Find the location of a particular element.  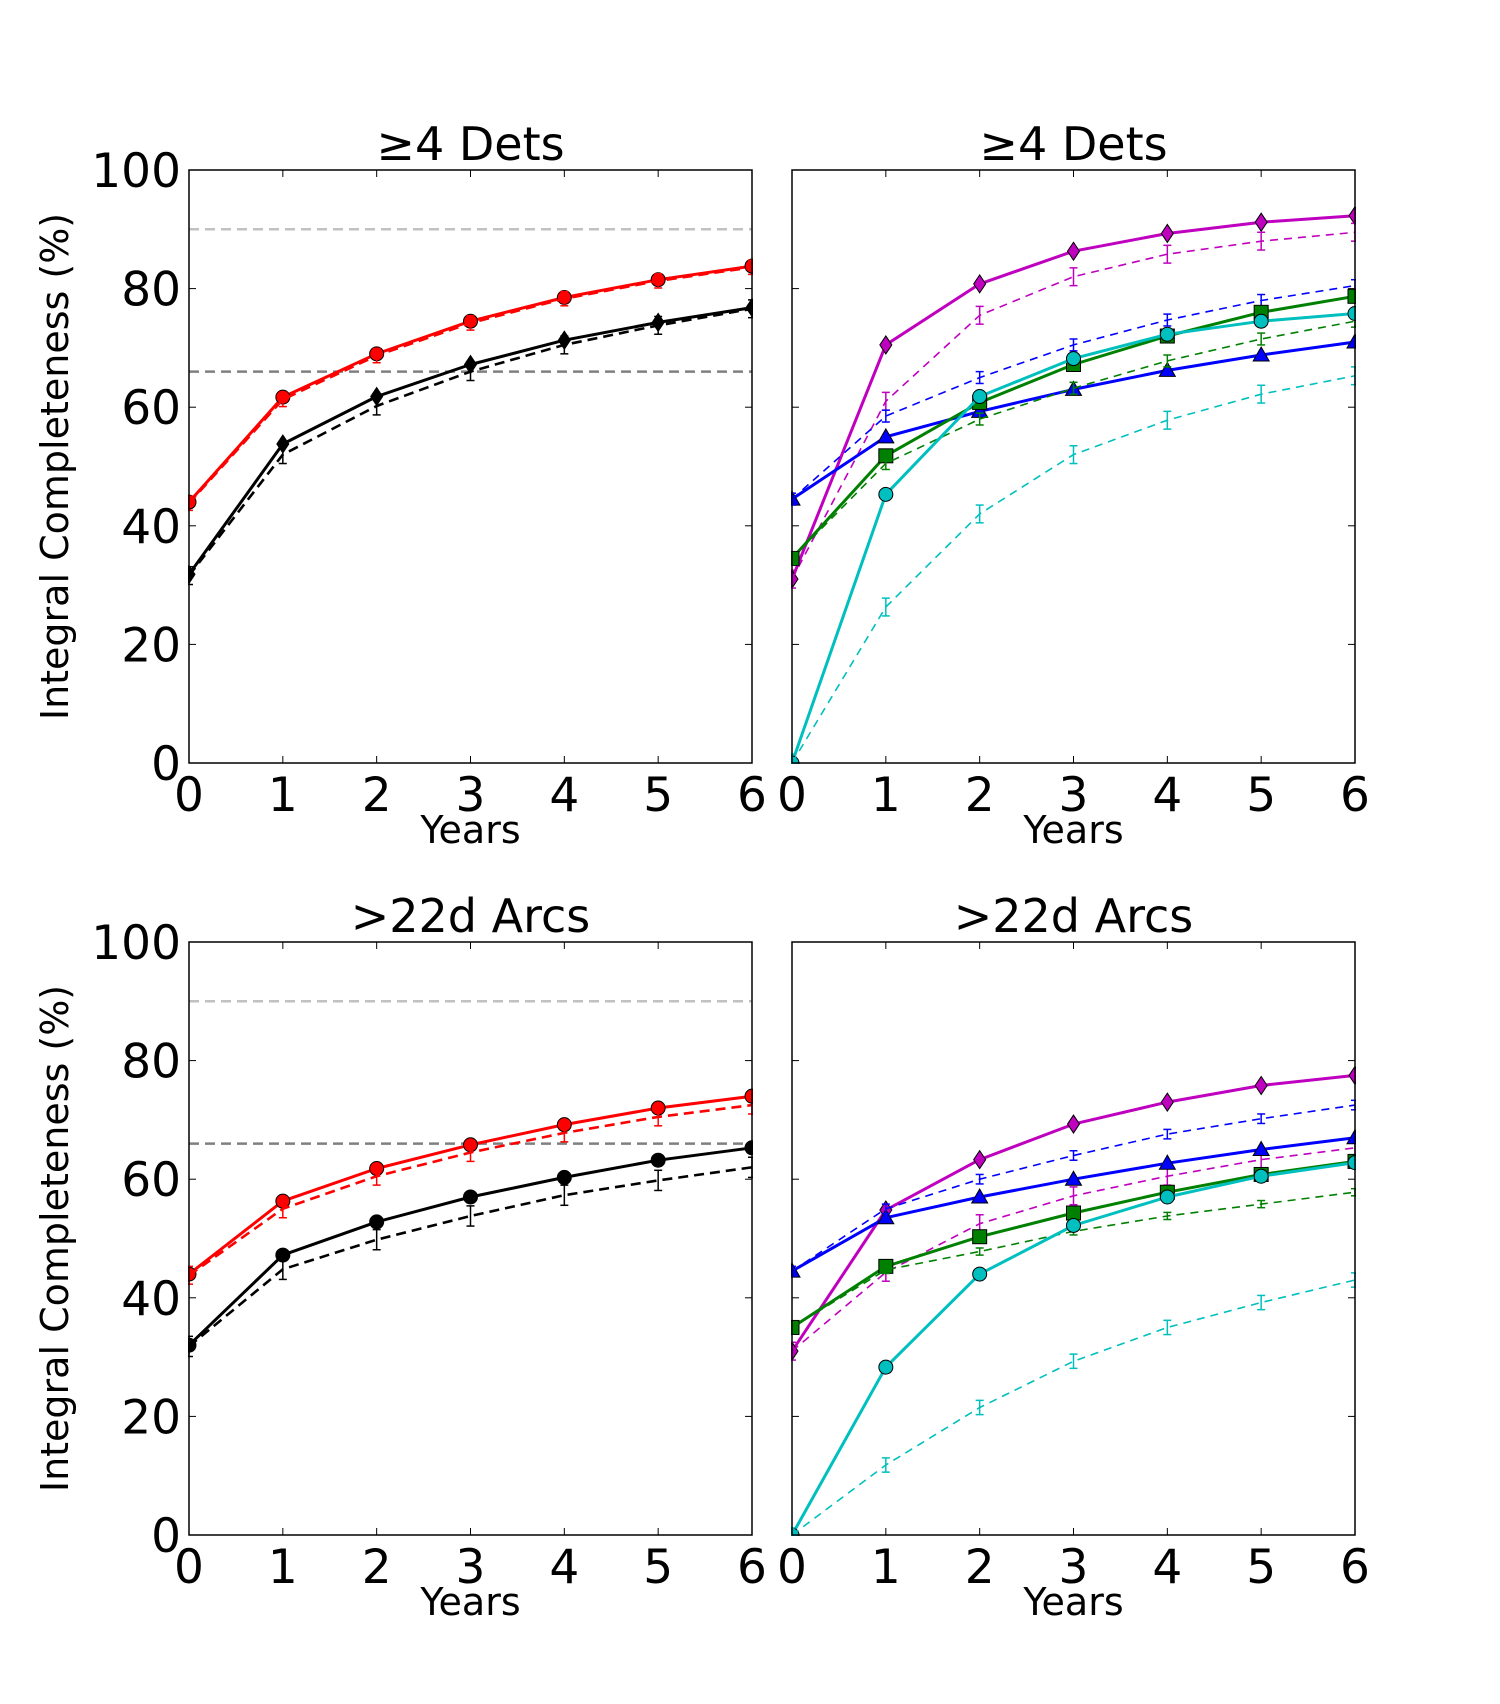

series-blue-dashed is located at coordinates (1073, 392).